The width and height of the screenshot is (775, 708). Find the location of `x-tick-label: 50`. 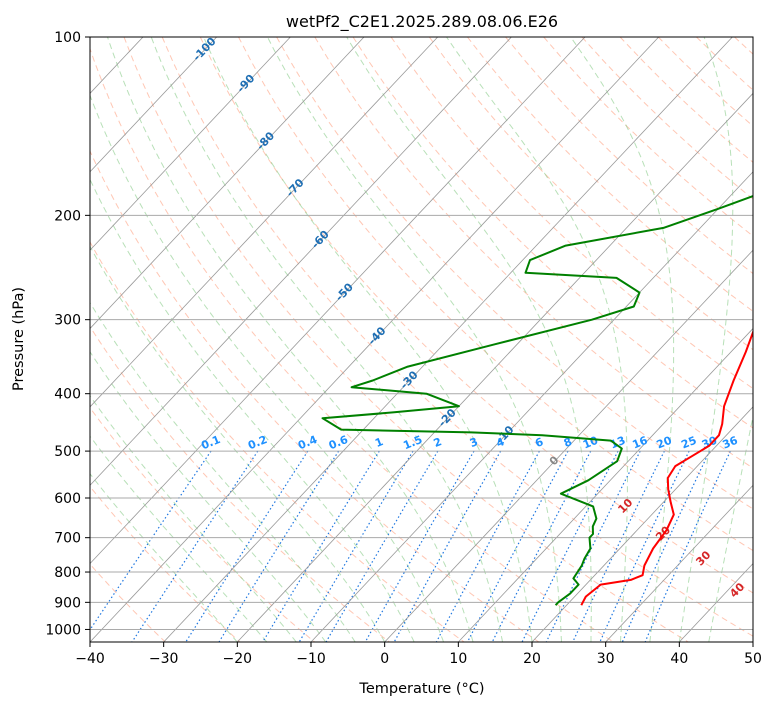

x-tick-label: 50 is located at coordinates (753, 659).